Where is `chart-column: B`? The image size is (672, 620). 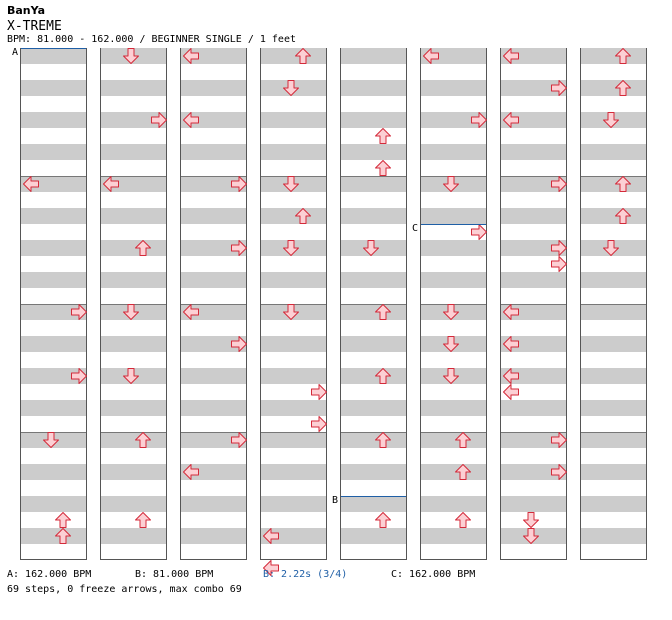
chart-column: B is located at coordinates (369, 304).